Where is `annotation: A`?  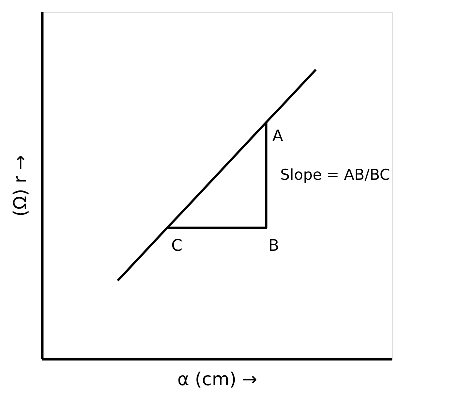 annotation: A is located at coordinates (278, 136).